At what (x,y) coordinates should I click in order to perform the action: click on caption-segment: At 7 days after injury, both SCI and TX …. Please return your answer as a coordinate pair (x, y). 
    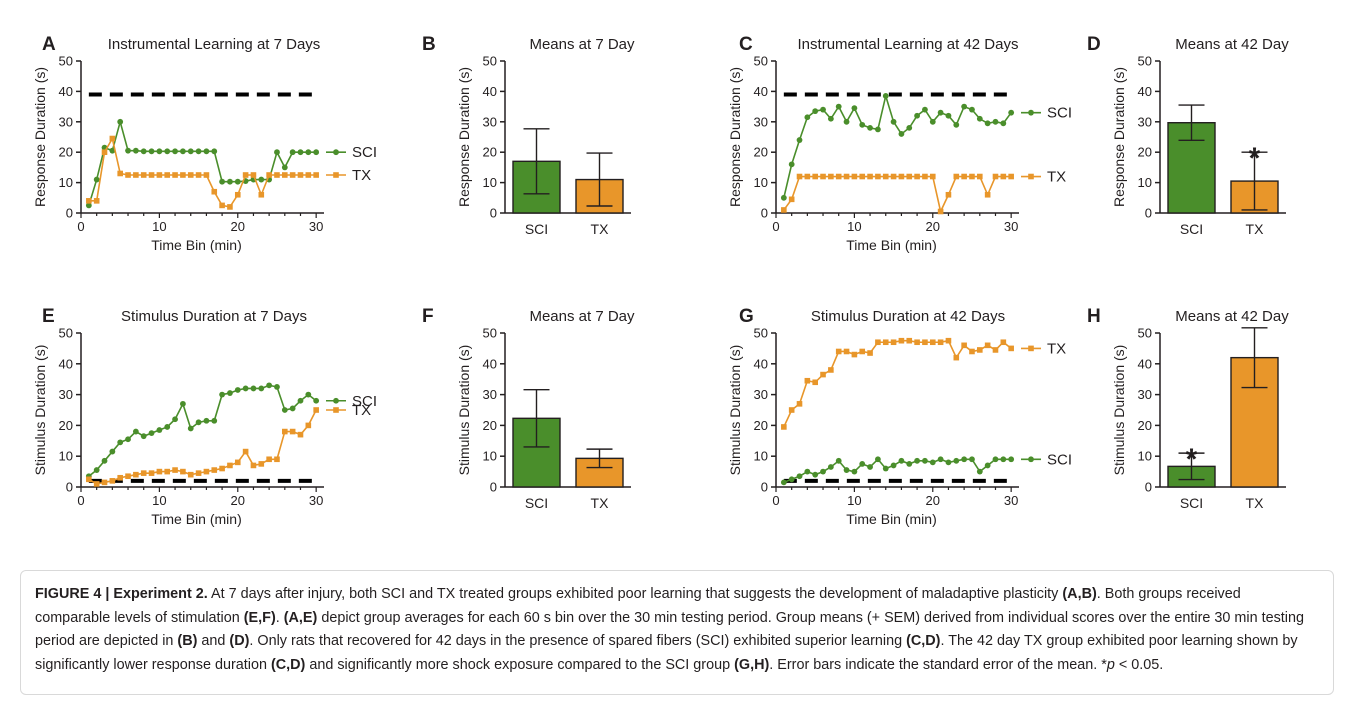
    Looking at the image, I should click on (635, 594).